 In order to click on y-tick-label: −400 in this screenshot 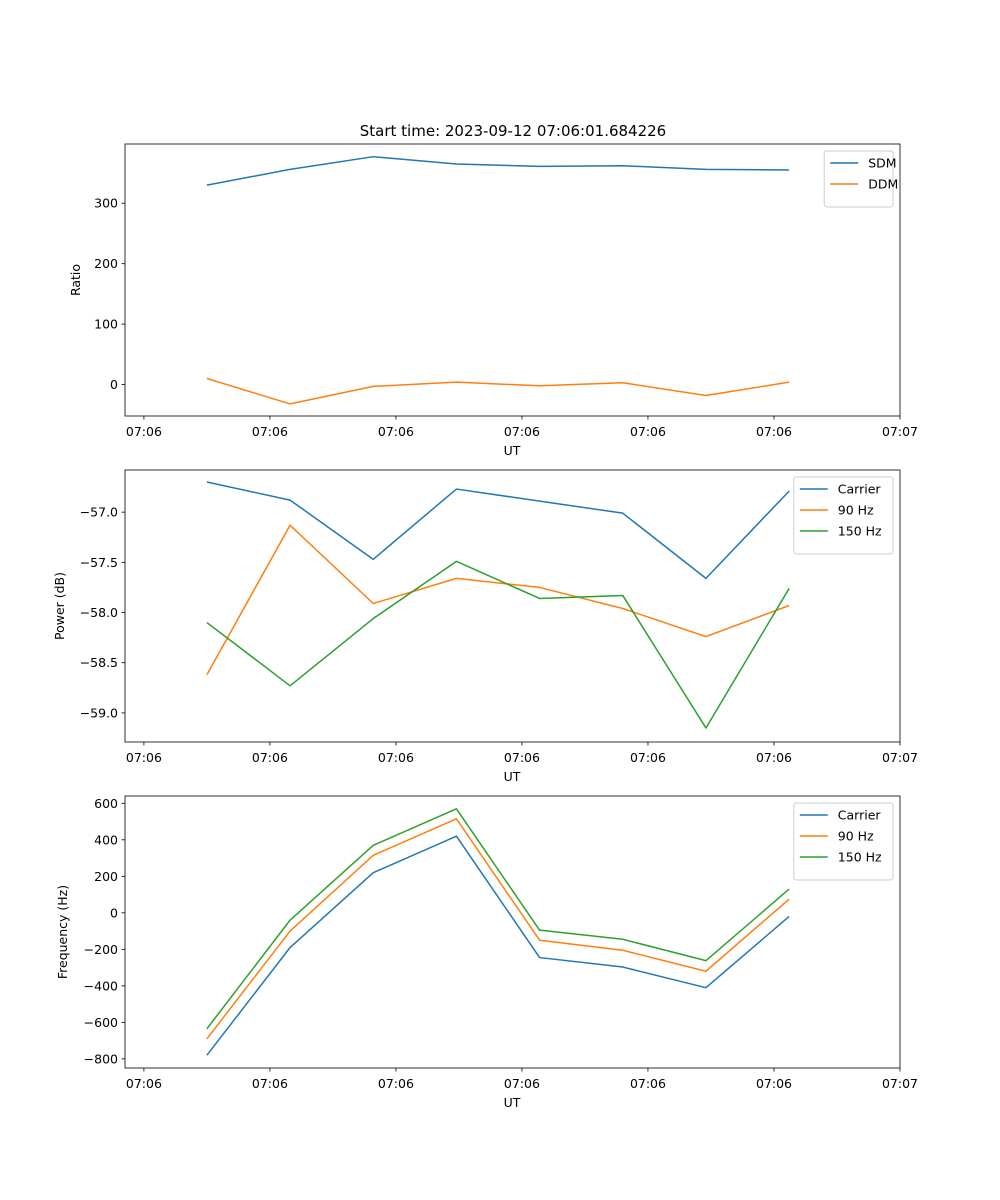, I will do `click(101, 985)`.